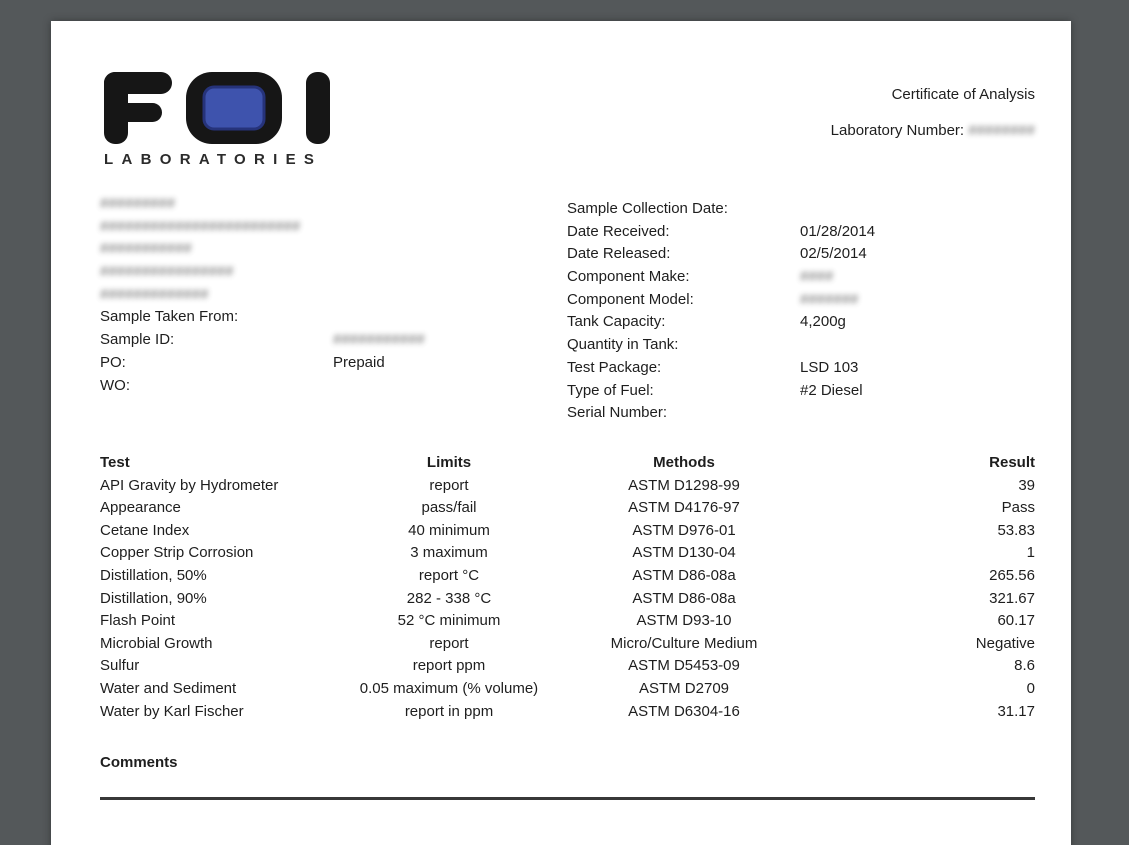 The height and width of the screenshot is (845, 1129). What do you see at coordinates (706, 324) in the screenshot?
I see `info-row-tank-capacity: Tank Capacity: 4,200g` at bounding box center [706, 324].